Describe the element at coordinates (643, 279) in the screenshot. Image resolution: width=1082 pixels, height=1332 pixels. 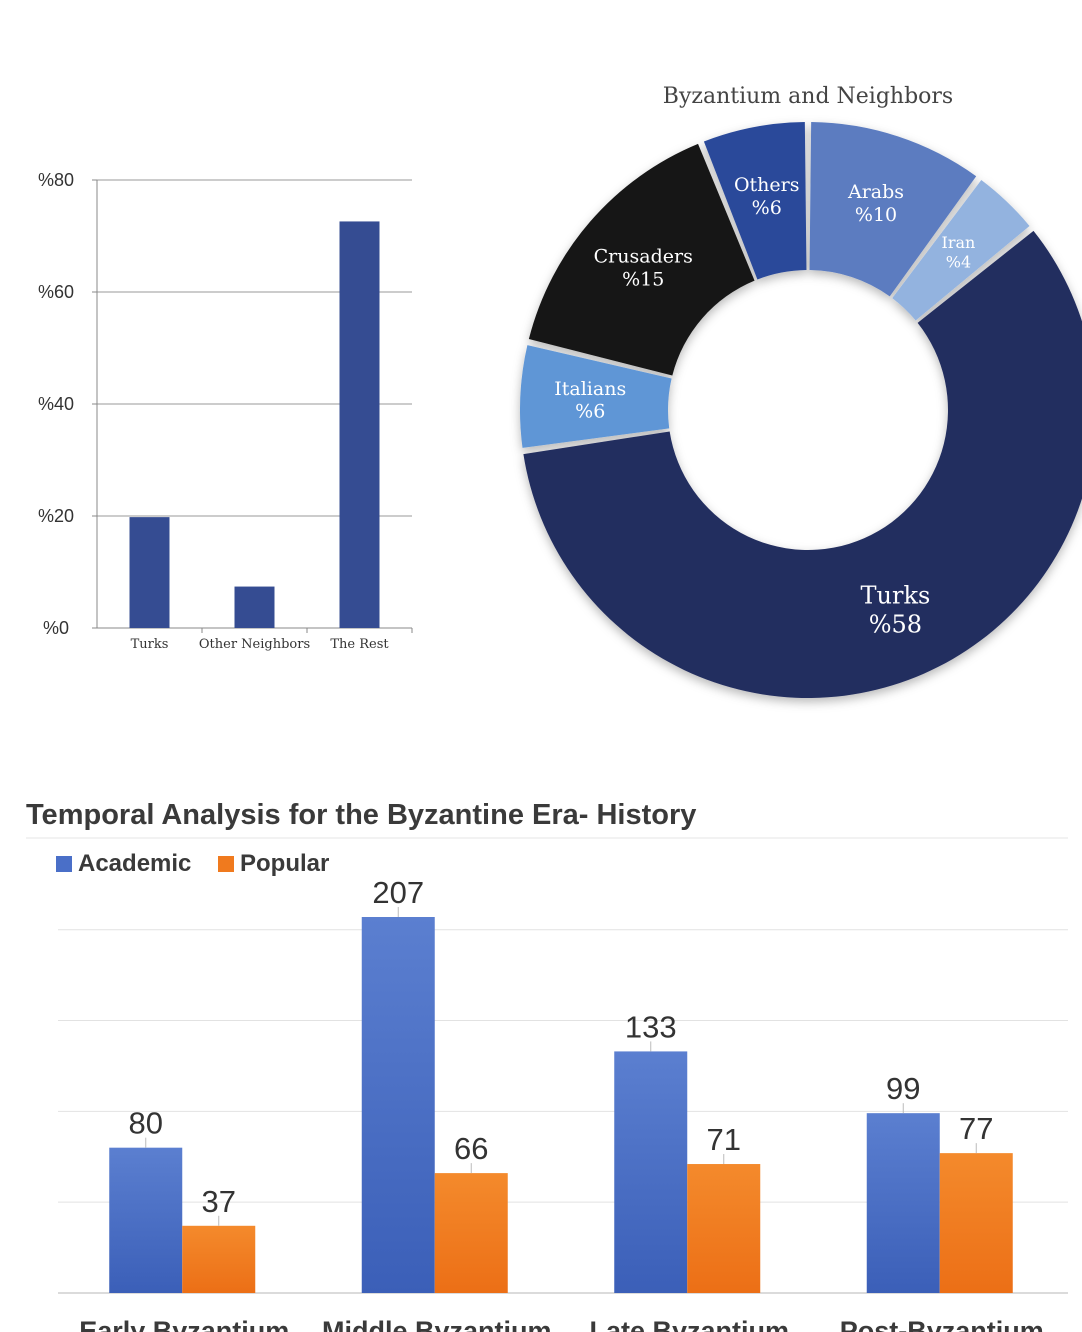
I see `slice-value-label: %15` at that location.